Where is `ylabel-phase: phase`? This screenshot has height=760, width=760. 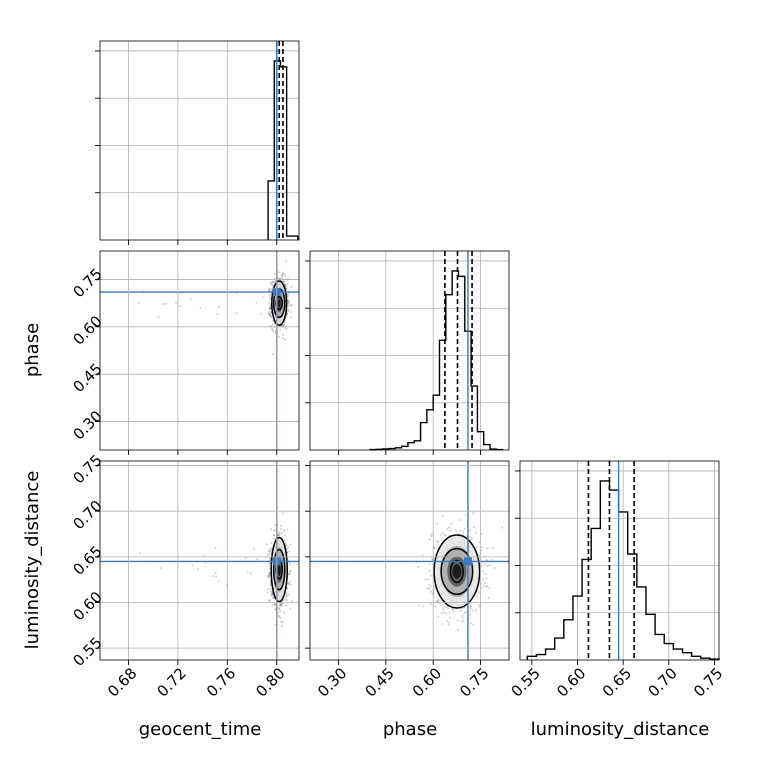
ylabel-phase: phase is located at coordinates (32, 350).